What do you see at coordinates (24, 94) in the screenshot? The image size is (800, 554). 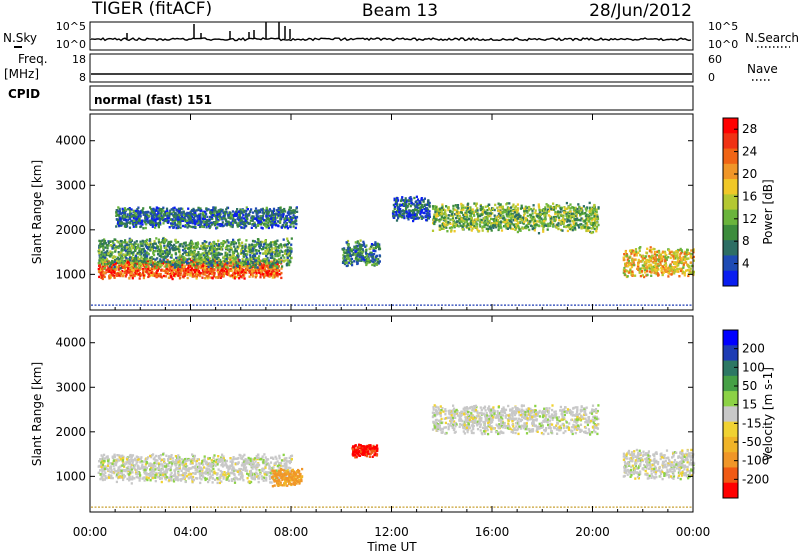 I see `cpid-label: CPID` at bounding box center [24, 94].